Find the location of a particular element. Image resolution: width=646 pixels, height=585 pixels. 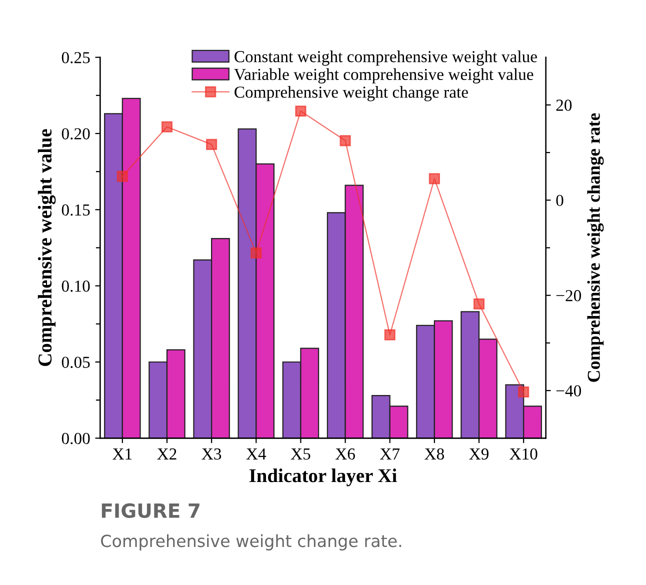

y2-axis-title: Comprehensive weight change rate is located at coordinates (595, 247).